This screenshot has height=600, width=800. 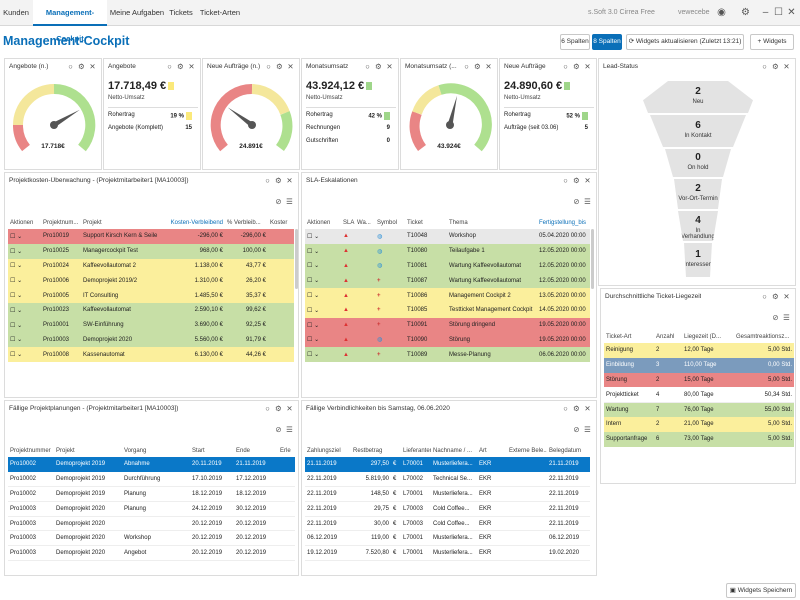 What do you see at coordinates (765, 12) in the screenshot?
I see `minimize-window-icon: –` at bounding box center [765, 12].